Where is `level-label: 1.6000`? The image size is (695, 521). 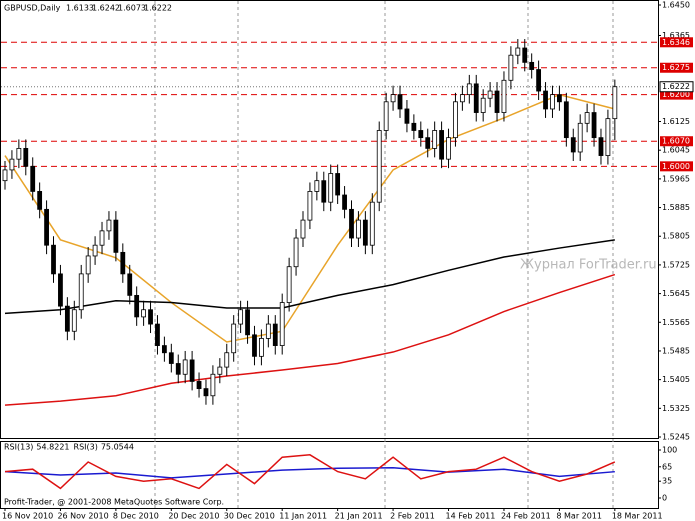 level-label: 1.6000 is located at coordinates (676, 166).